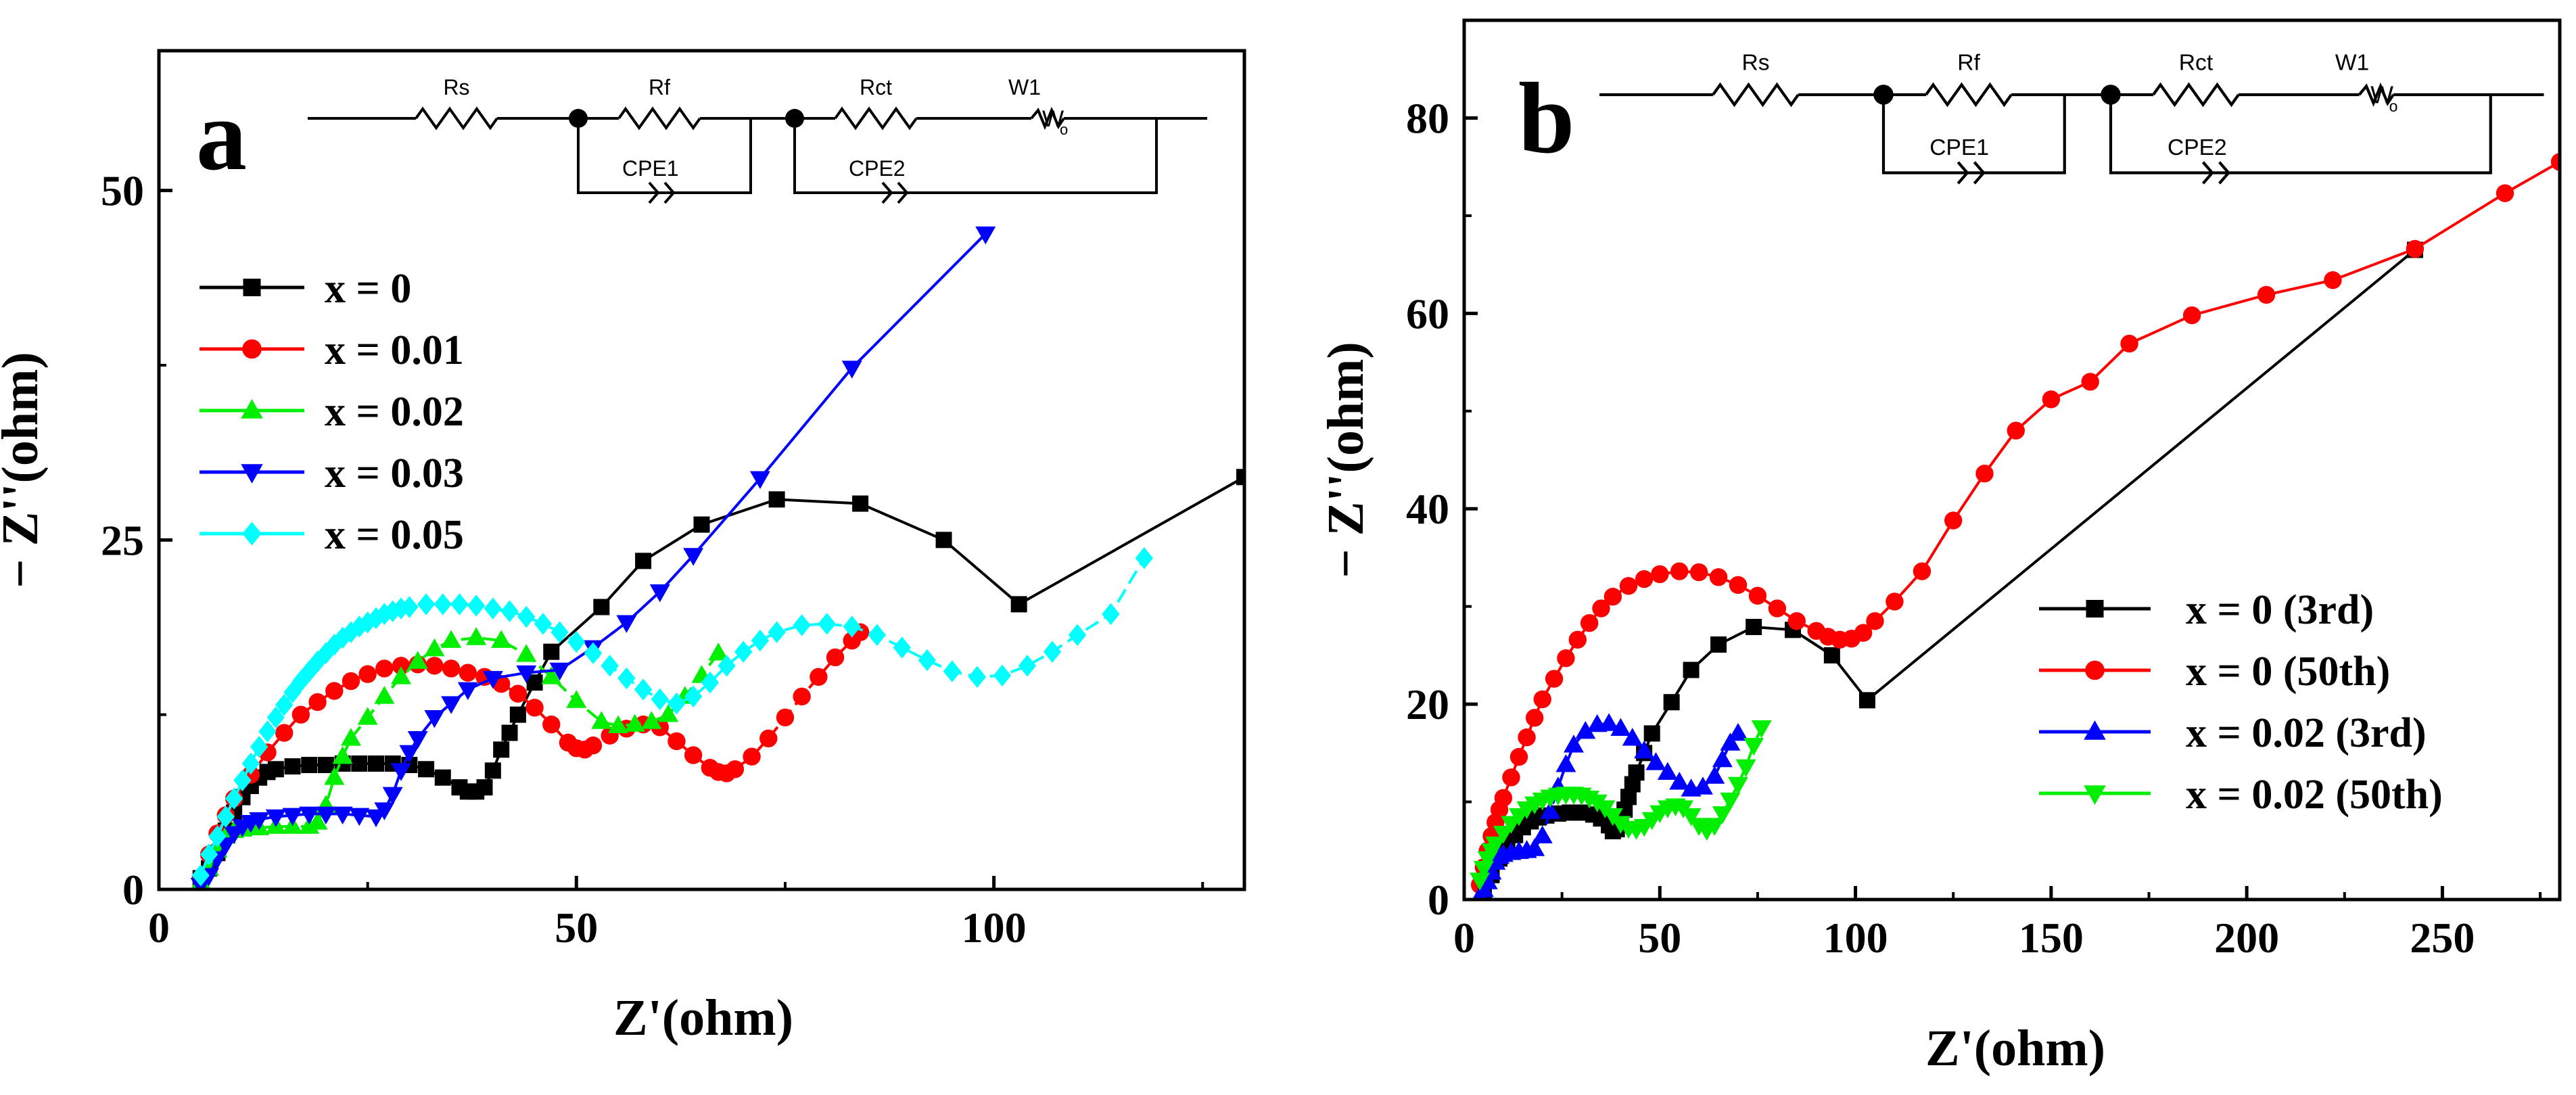 The width and height of the screenshot is (2576, 1095). I want to click on panel-label: b, so click(1546, 118).